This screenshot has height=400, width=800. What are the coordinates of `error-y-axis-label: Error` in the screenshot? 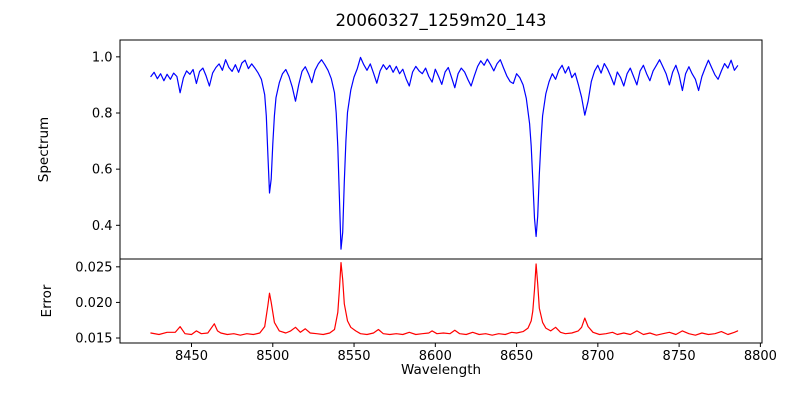 It's located at (47, 300).